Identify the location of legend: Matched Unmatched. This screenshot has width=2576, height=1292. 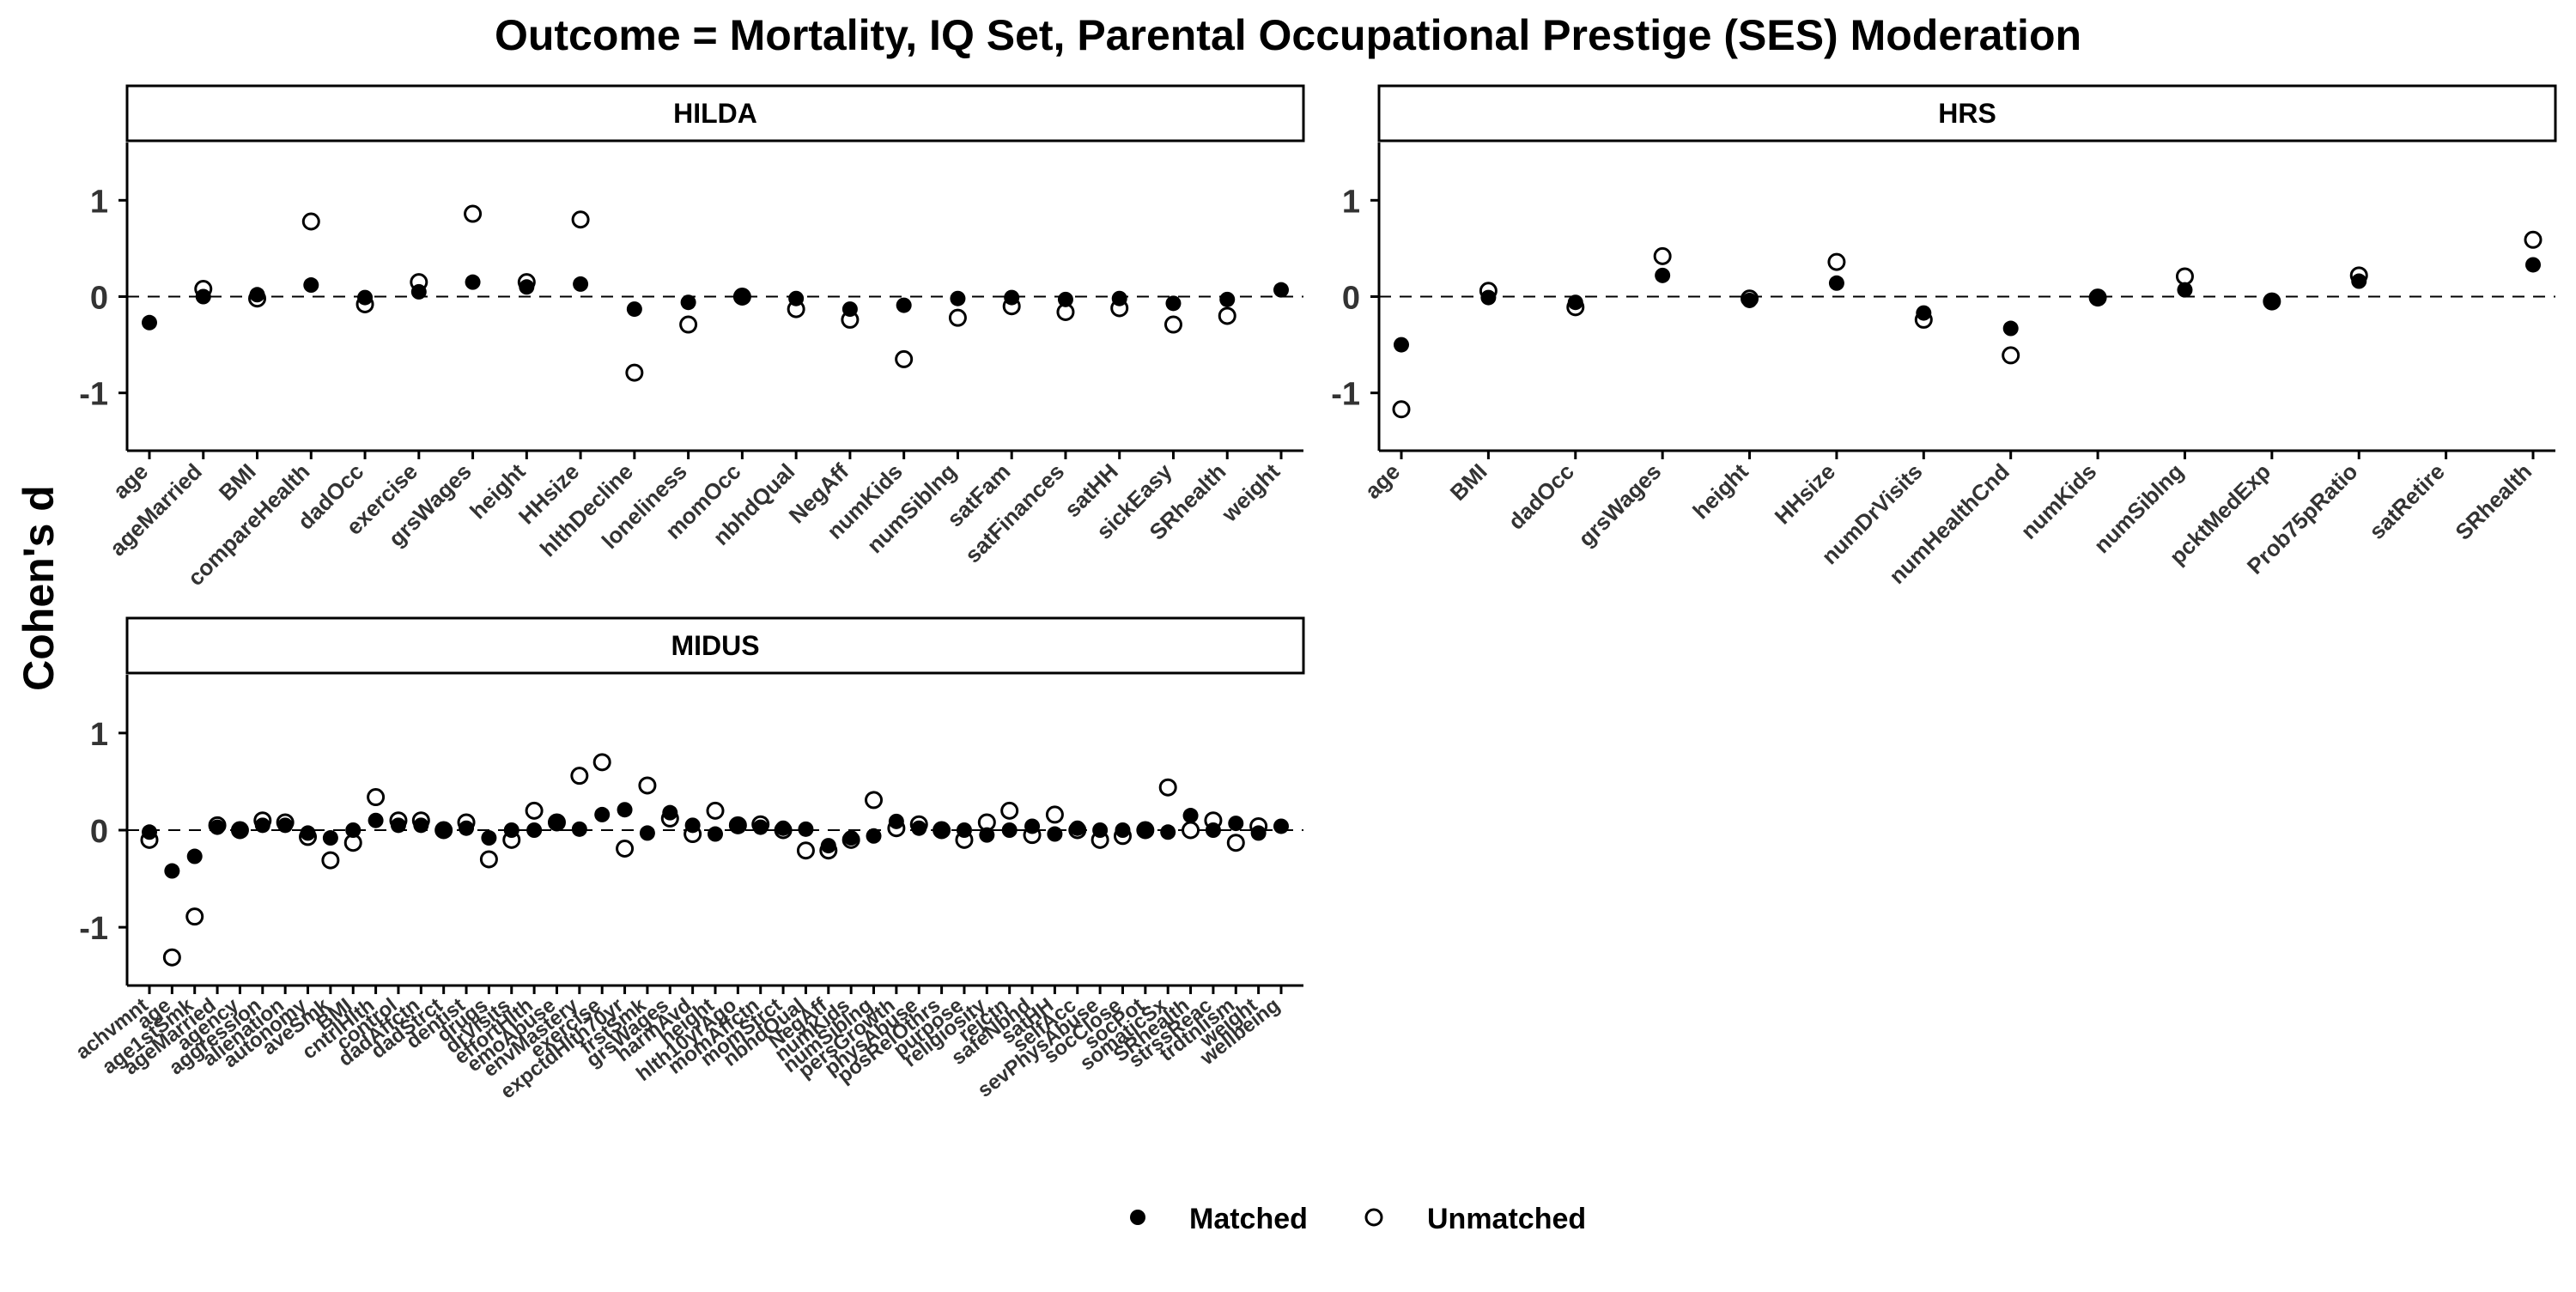
(1358, 1219).